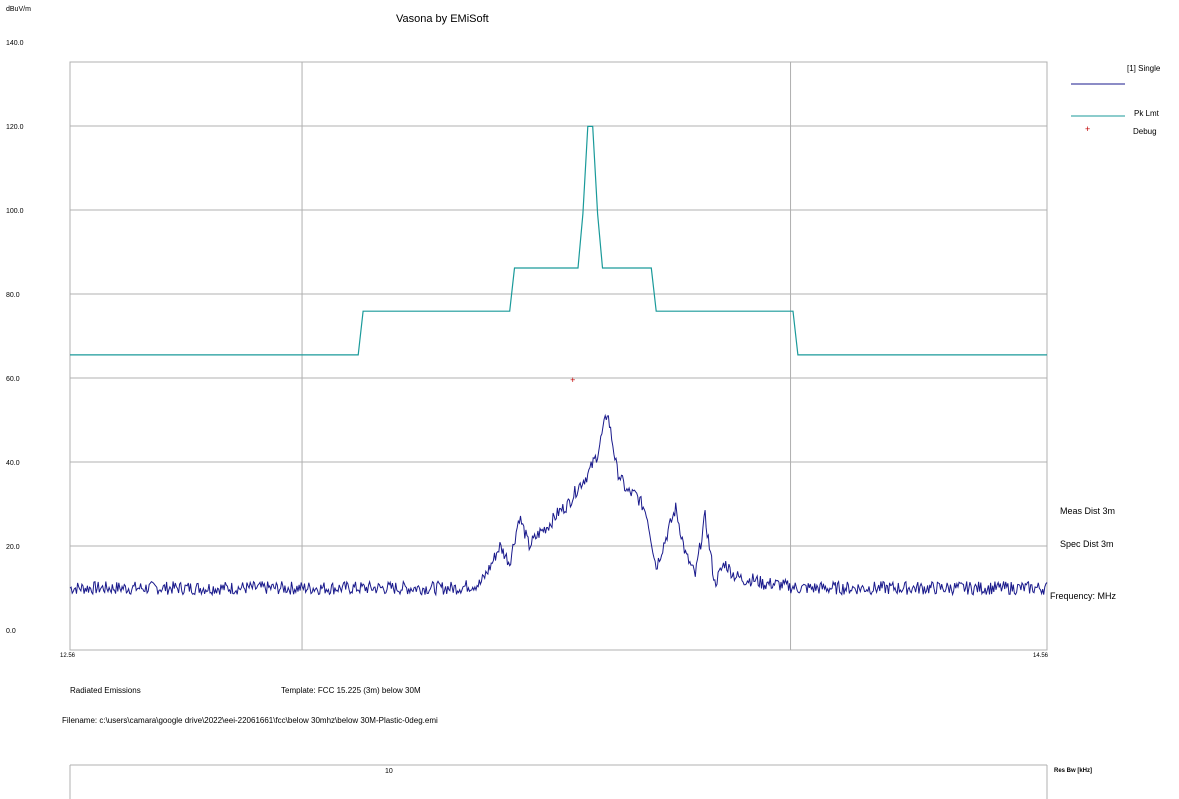  What do you see at coordinates (1083, 596) in the screenshot?
I see `frequency-axis-label: Frequency: MHz` at bounding box center [1083, 596].